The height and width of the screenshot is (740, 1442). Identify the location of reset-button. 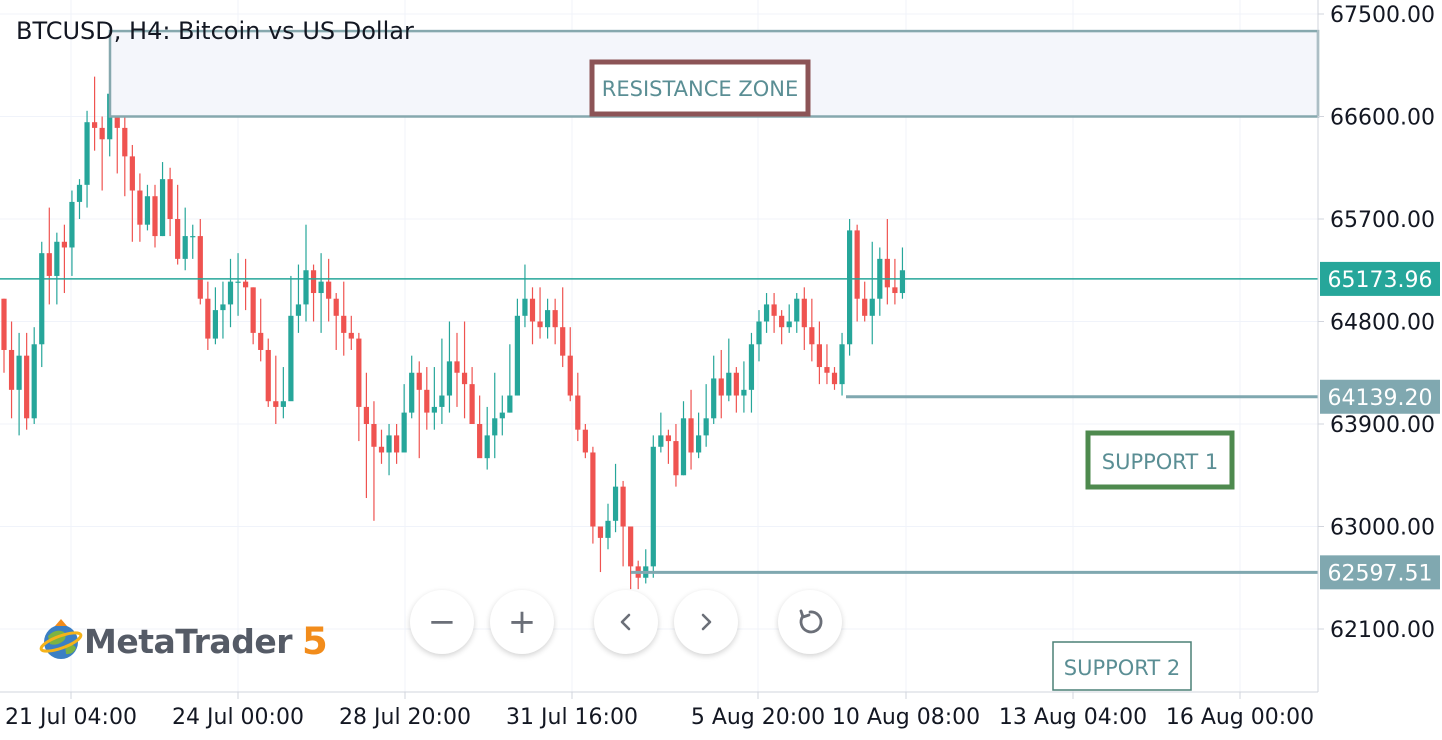
(810, 622).